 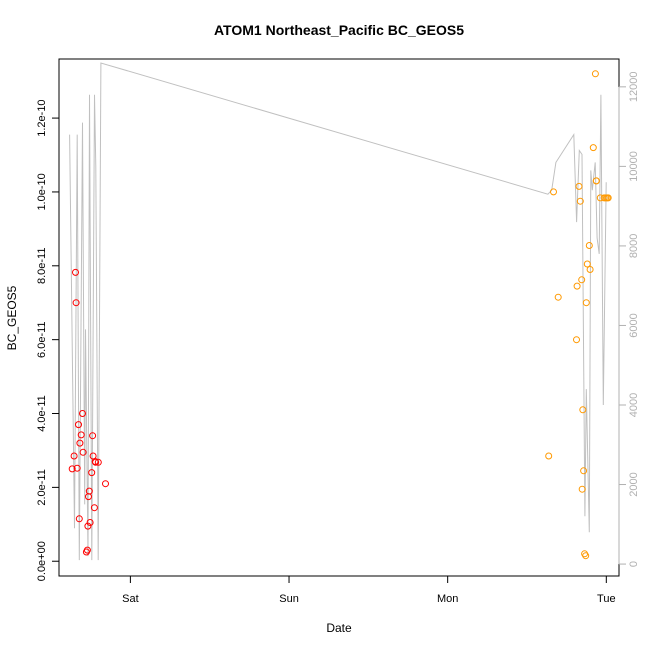 What do you see at coordinates (634, 87) in the screenshot?
I see `y2-tick-label: 12000` at bounding box center [634, 87].